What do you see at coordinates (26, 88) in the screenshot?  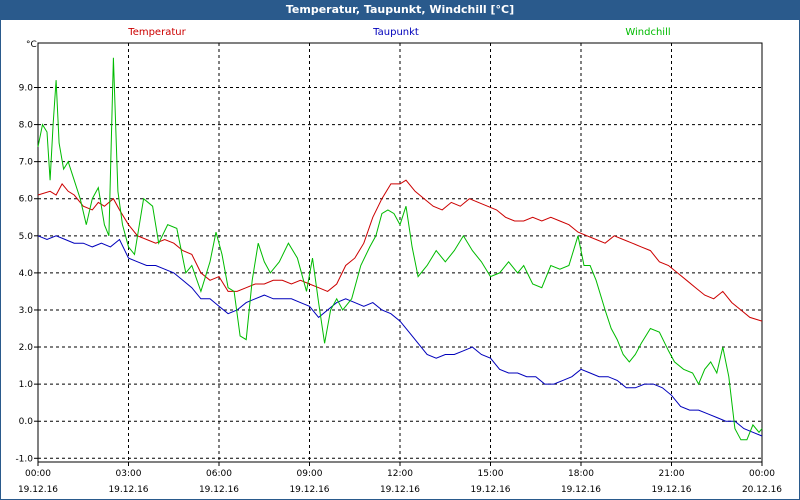 I see `y-tick-label: 9.0` at bounding box center [26, 88].